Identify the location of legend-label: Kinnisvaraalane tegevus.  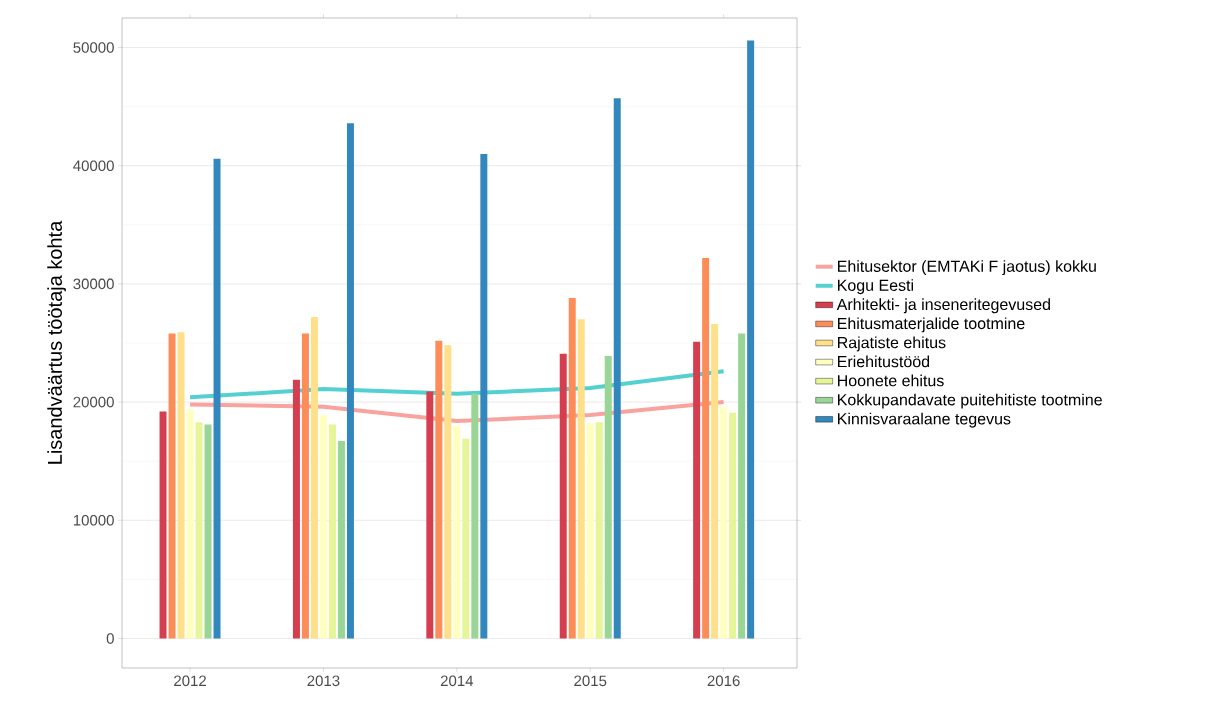
(924, 420).